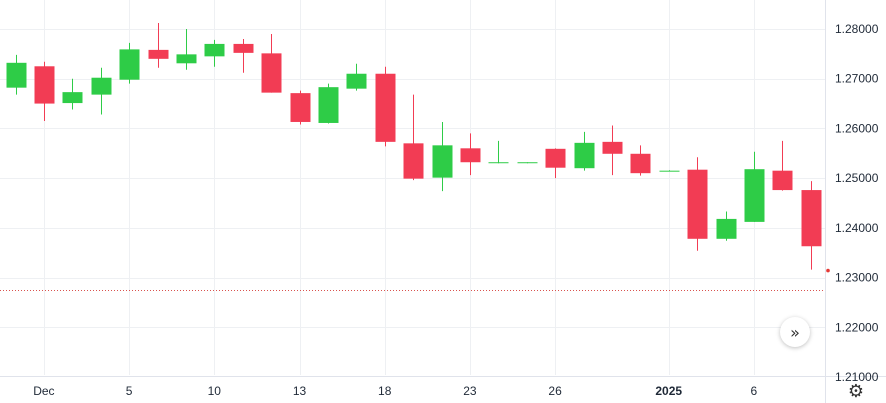  I want to click on gear-icon: ⚙, so click(856, 391).